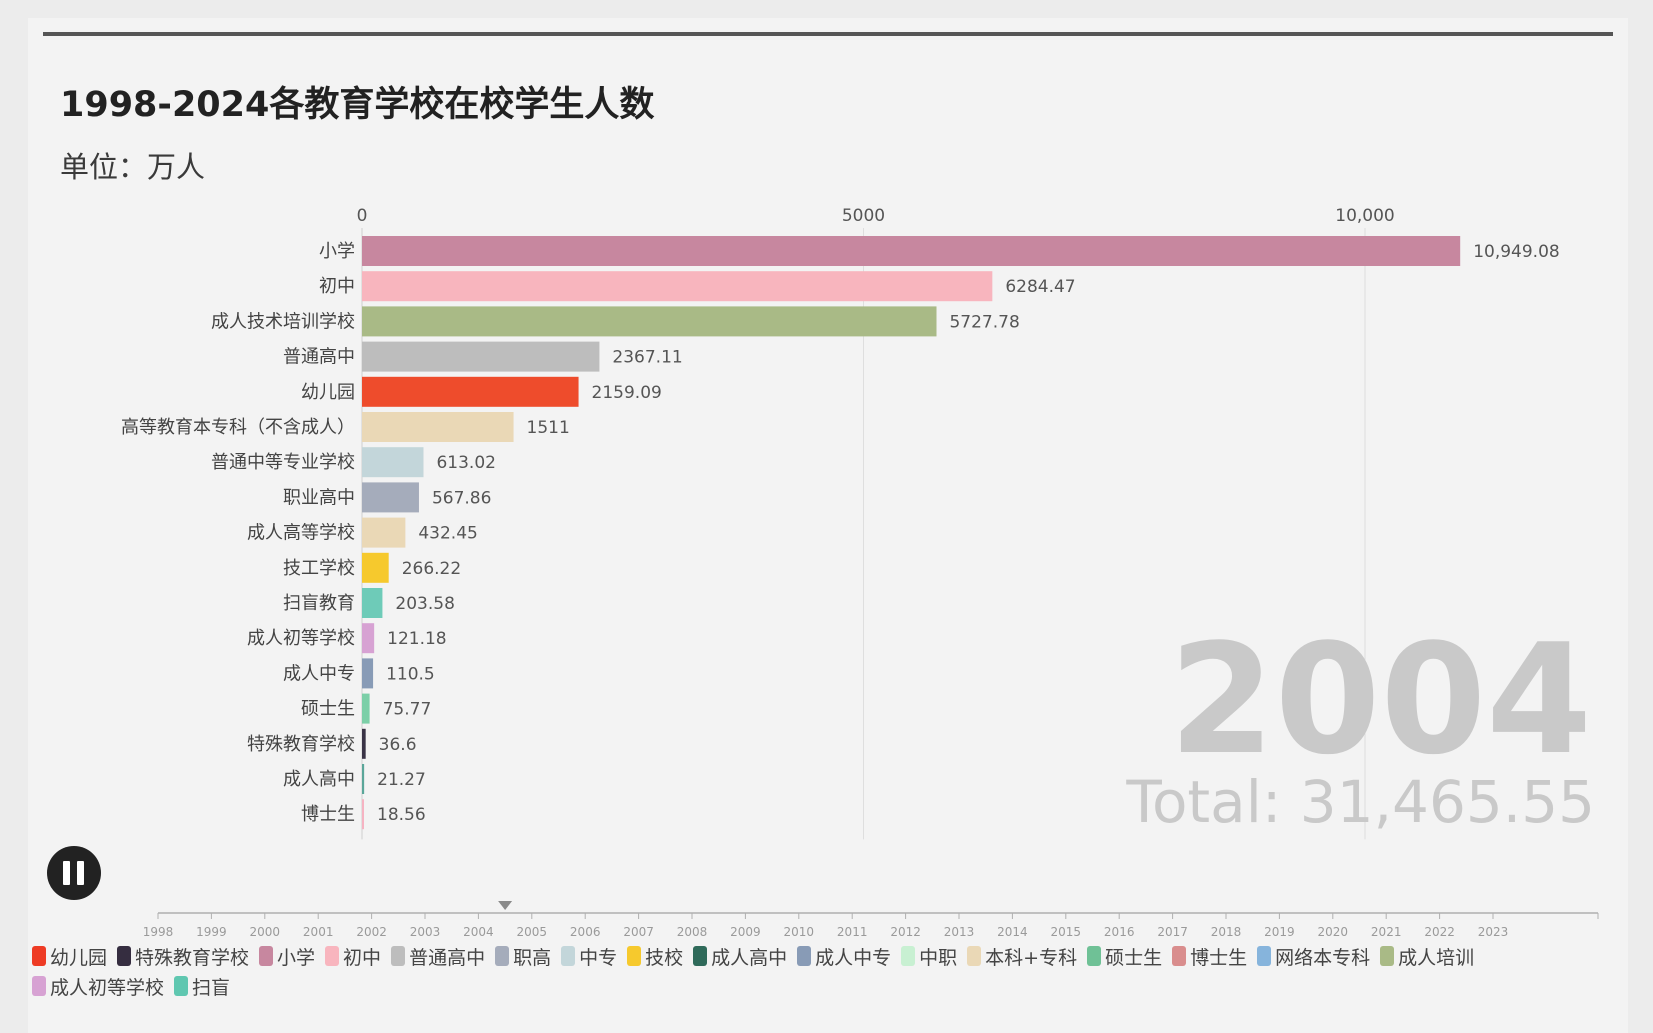  What do you see at coordinates (98, 986) in the screenshot?
I see `legend-item-16: 成人初等学校` at bounding box center [98, 986].